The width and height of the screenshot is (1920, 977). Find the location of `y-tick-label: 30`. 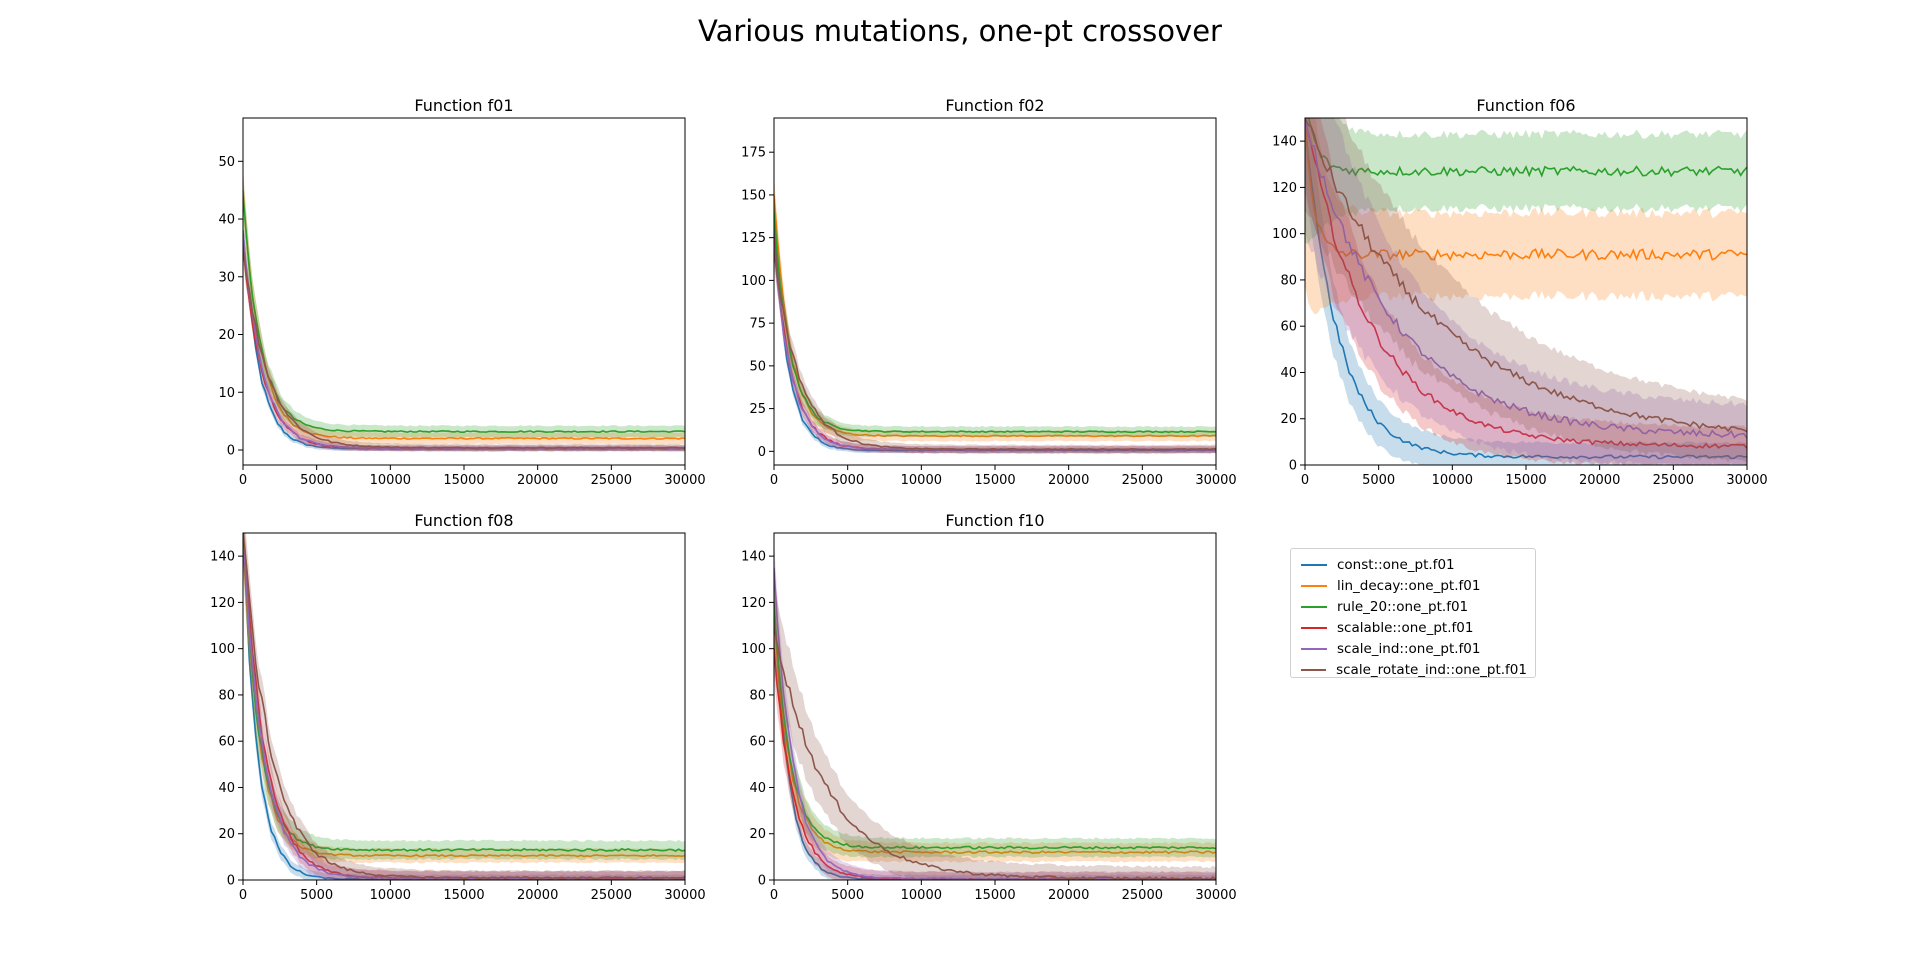

y-tick-label: 30 is located at coordinates (226, 277).